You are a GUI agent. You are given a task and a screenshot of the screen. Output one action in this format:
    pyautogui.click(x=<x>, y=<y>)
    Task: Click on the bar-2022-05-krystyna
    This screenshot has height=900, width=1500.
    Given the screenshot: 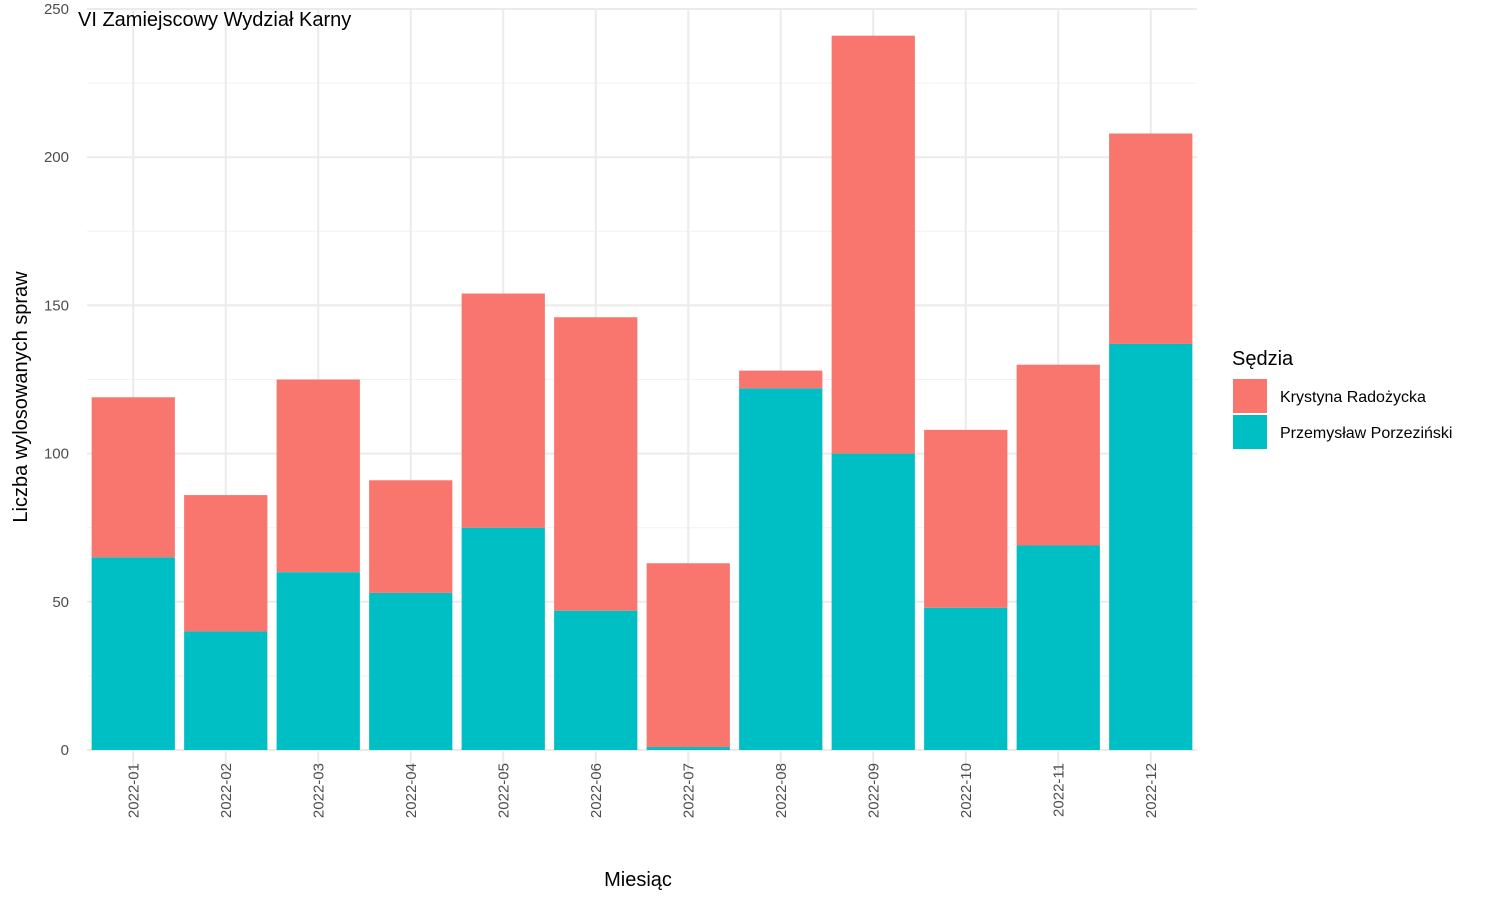 What is the action you would take?
    pyautogui.click(x=503, y=410)
    